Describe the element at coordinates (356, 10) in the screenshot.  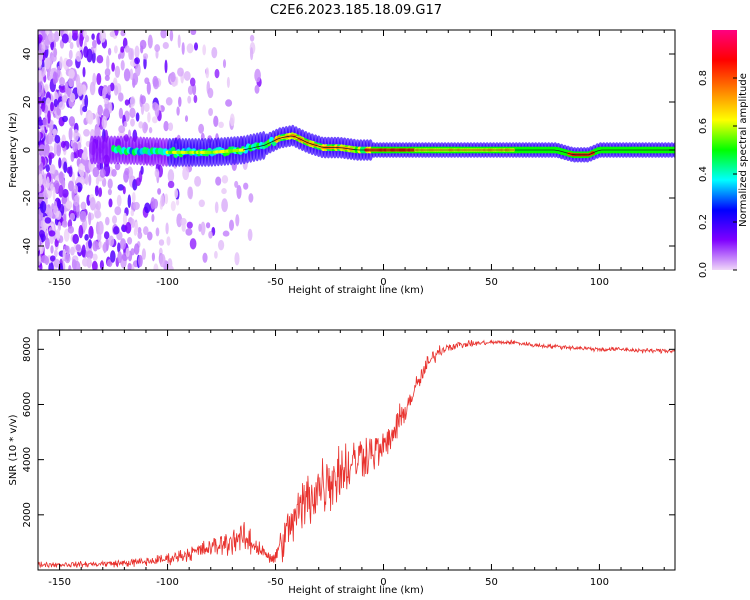
I see `figure-title: C2E6.2023.185.18.09.G17` at that location.